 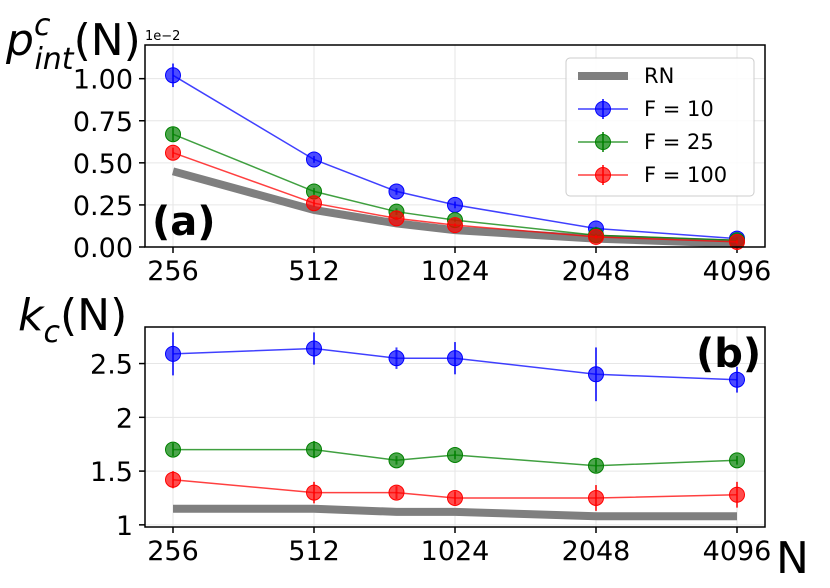 What do you see at coordinates (103, 80) in the screenshot?
I see `panel-a-y-tick-label: 1.00` at bounding box center [103, 80].